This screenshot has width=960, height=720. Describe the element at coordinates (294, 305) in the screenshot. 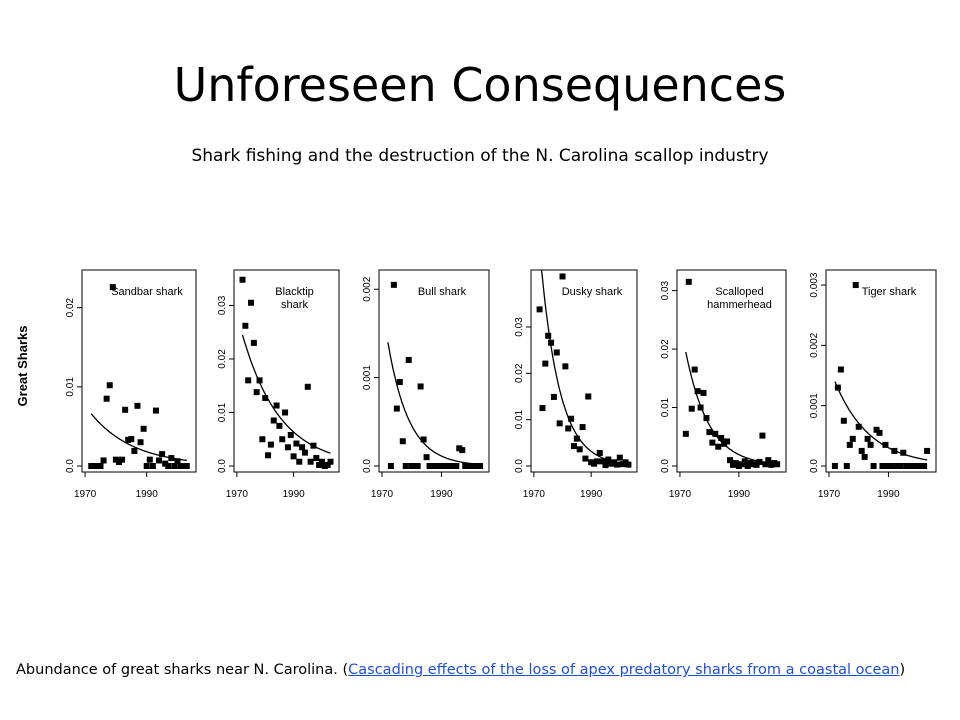

I see `panel-title: shark` at that location.